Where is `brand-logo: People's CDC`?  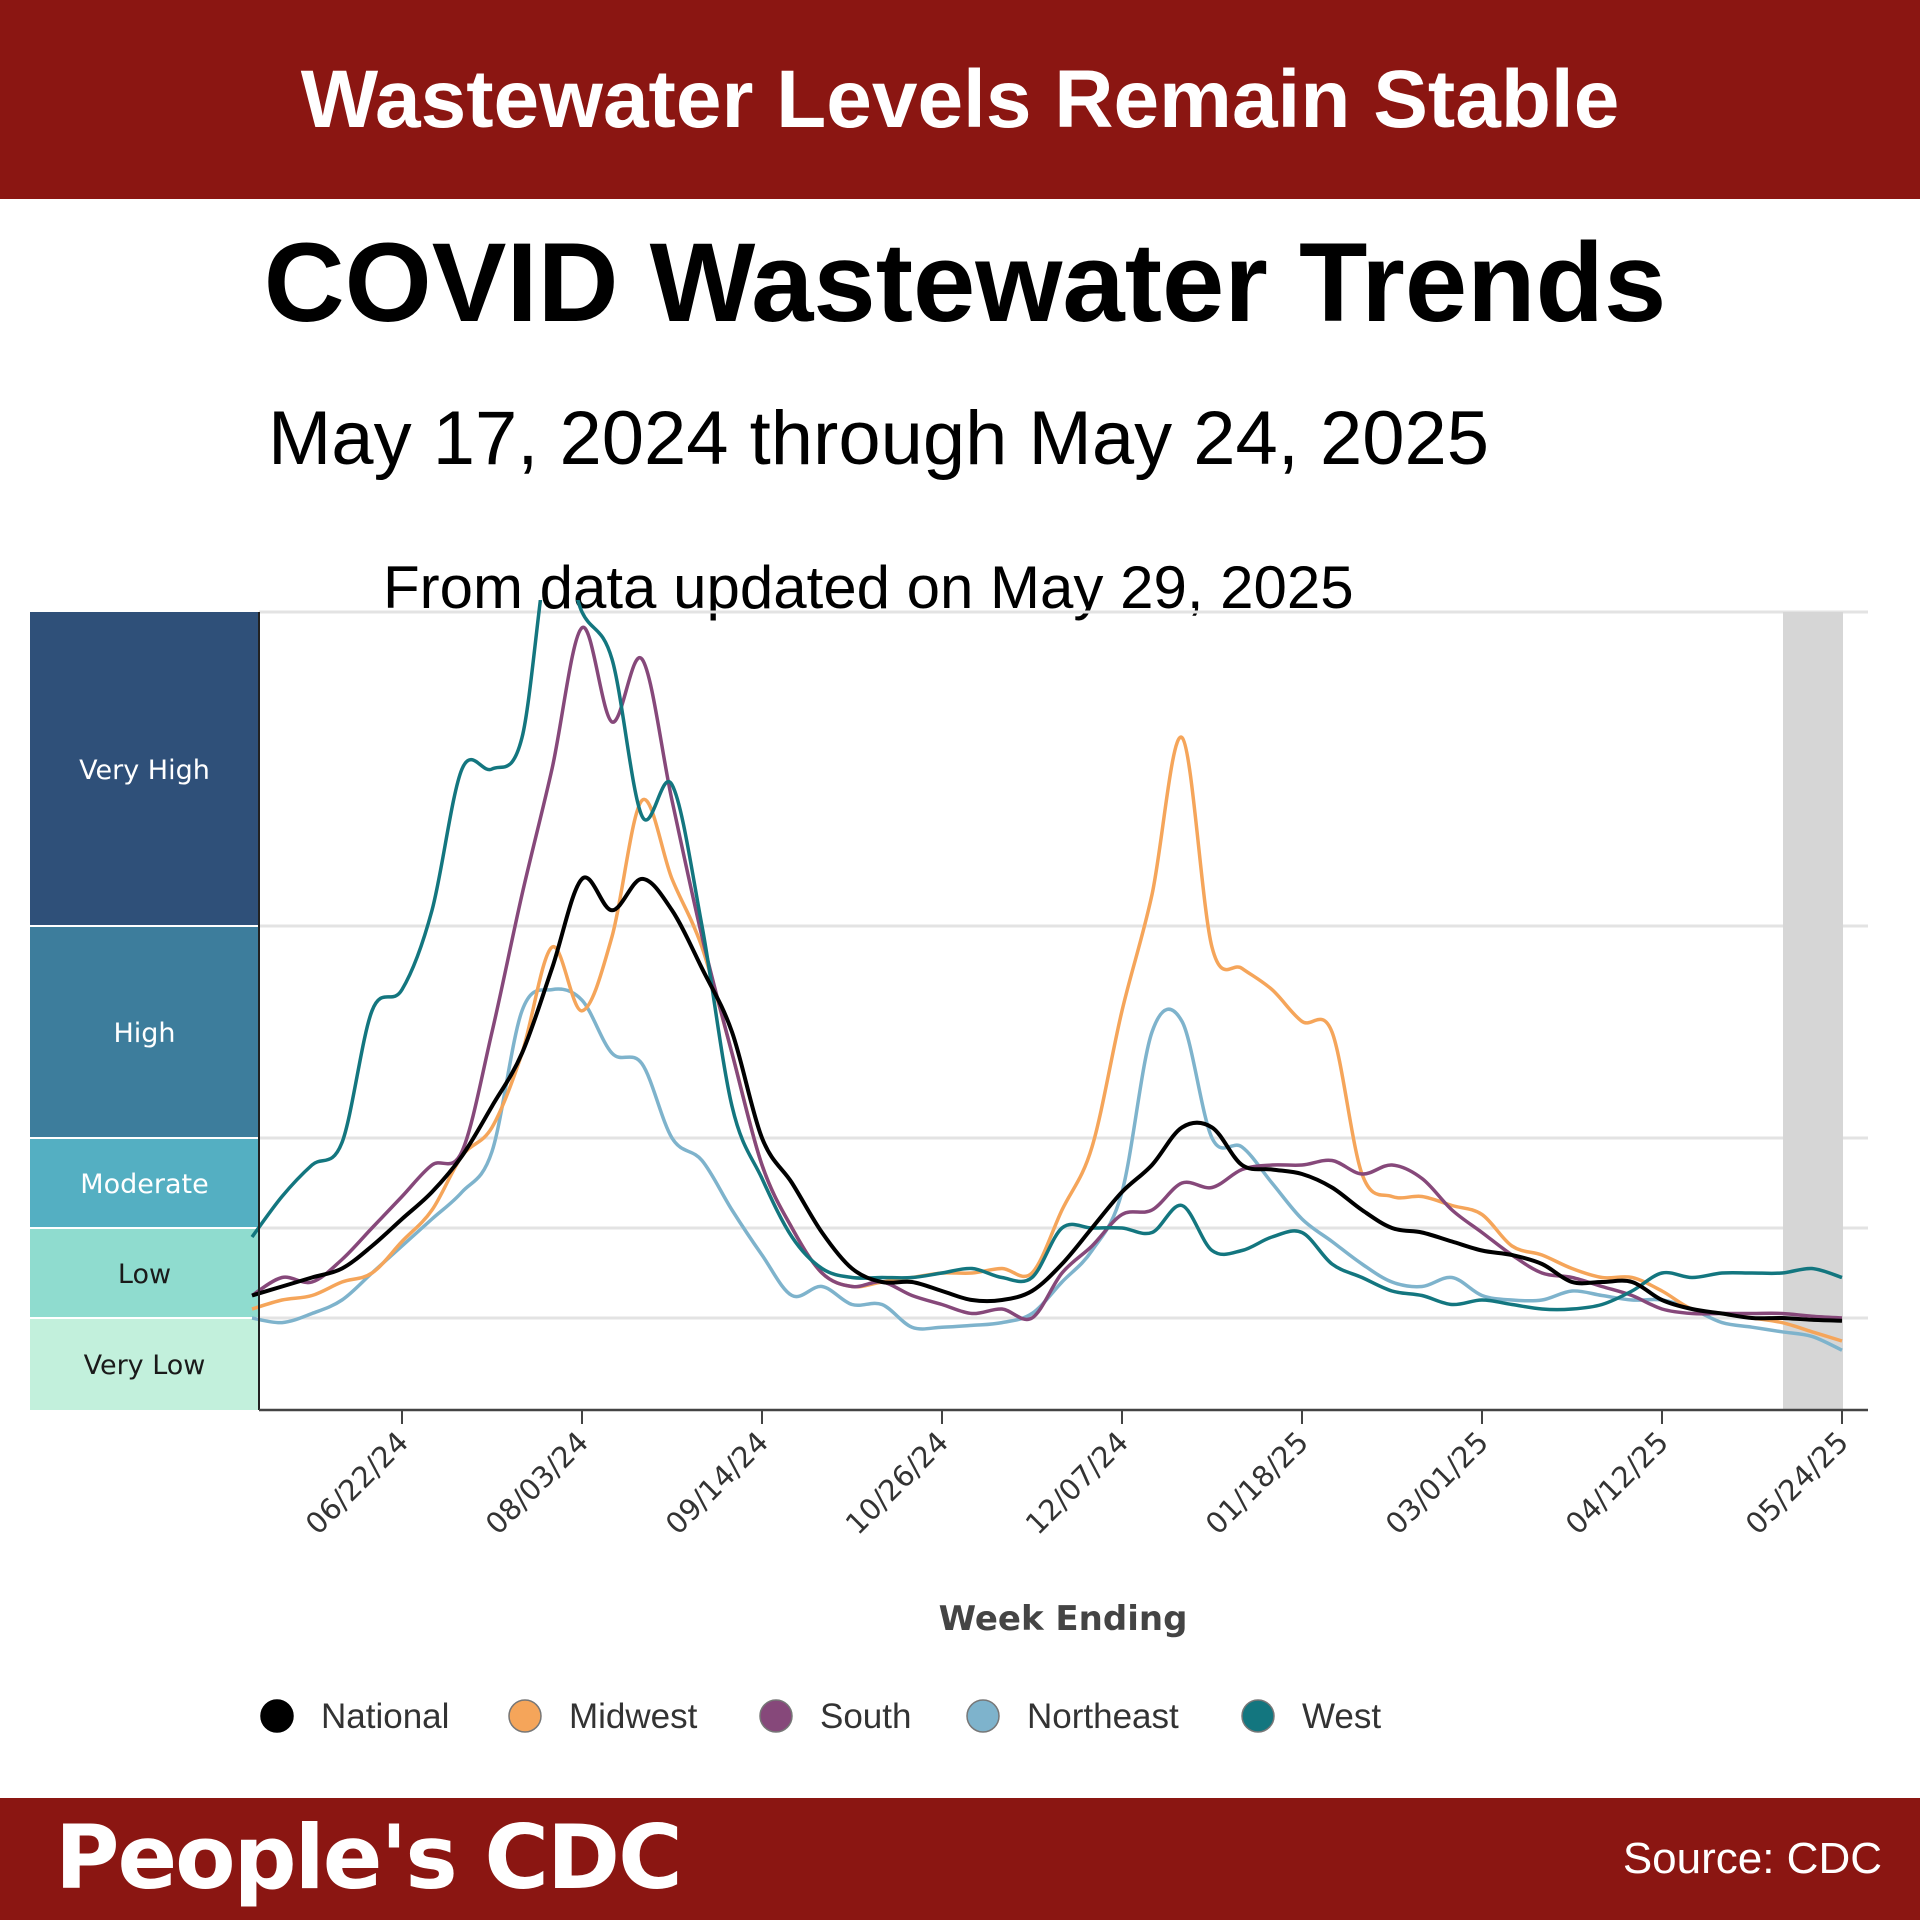 brand-logo: People's CDC is located at coordinates (369, 1857).